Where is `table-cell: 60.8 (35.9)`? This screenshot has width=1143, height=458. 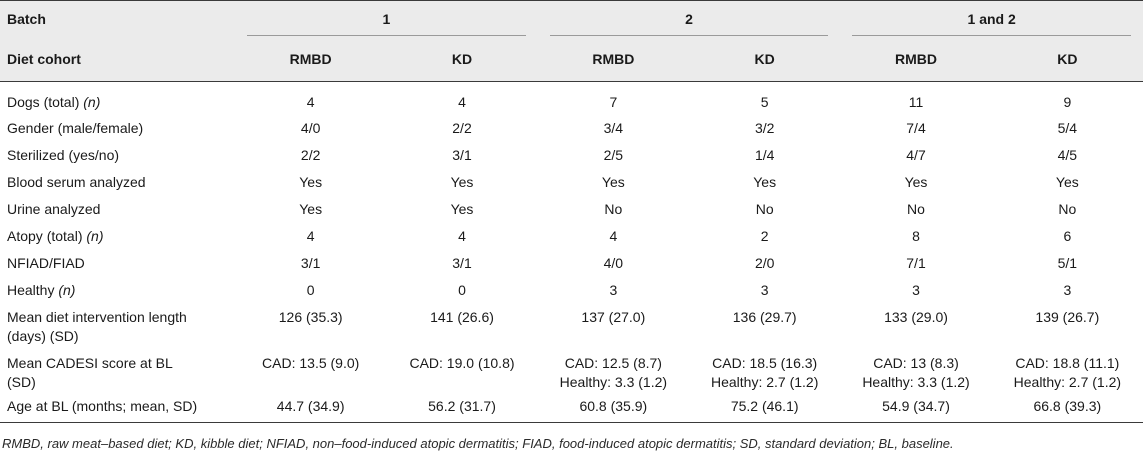
table-cell: 60.8 (35.9) is located at coordinates (613, 406).